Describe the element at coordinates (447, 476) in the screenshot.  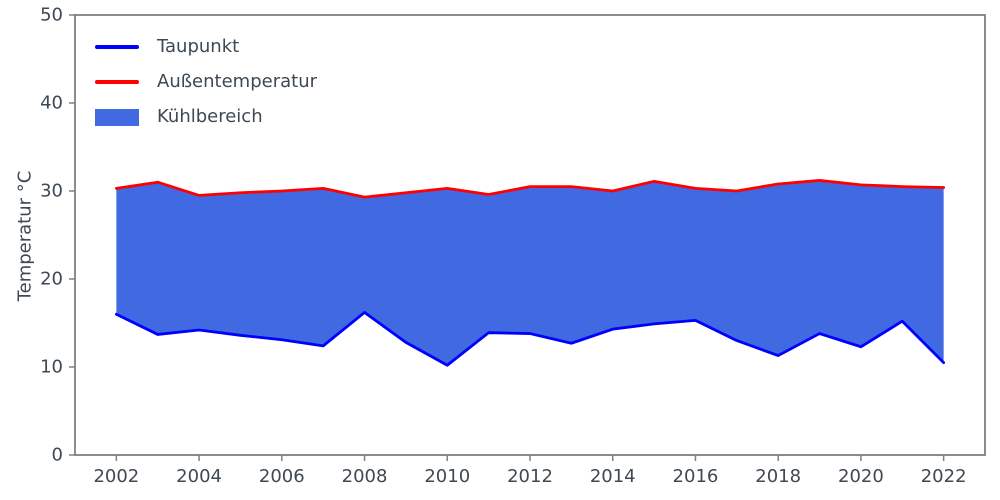
I see `x-tick-label: 2010` at that location.